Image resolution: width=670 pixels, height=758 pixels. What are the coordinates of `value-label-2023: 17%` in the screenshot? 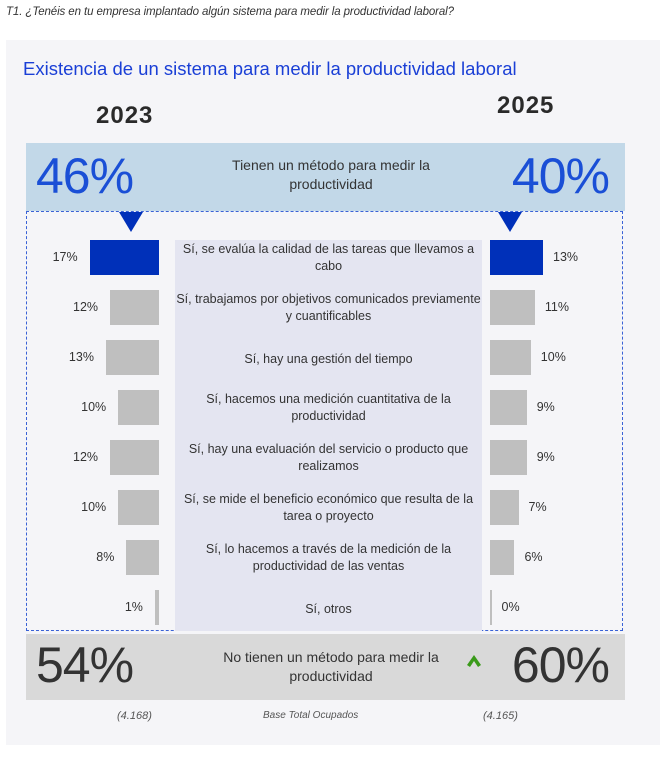 It's located at (65, 257).